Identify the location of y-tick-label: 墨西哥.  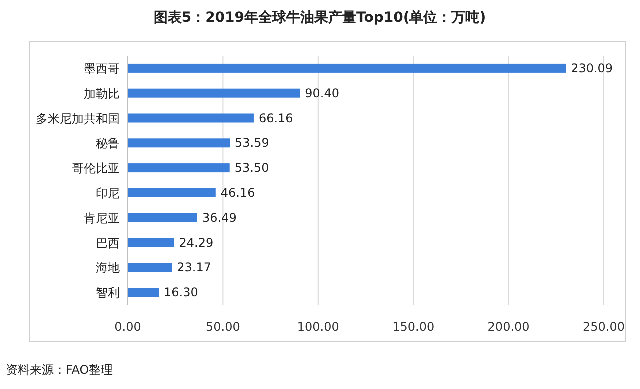
(102, 69).